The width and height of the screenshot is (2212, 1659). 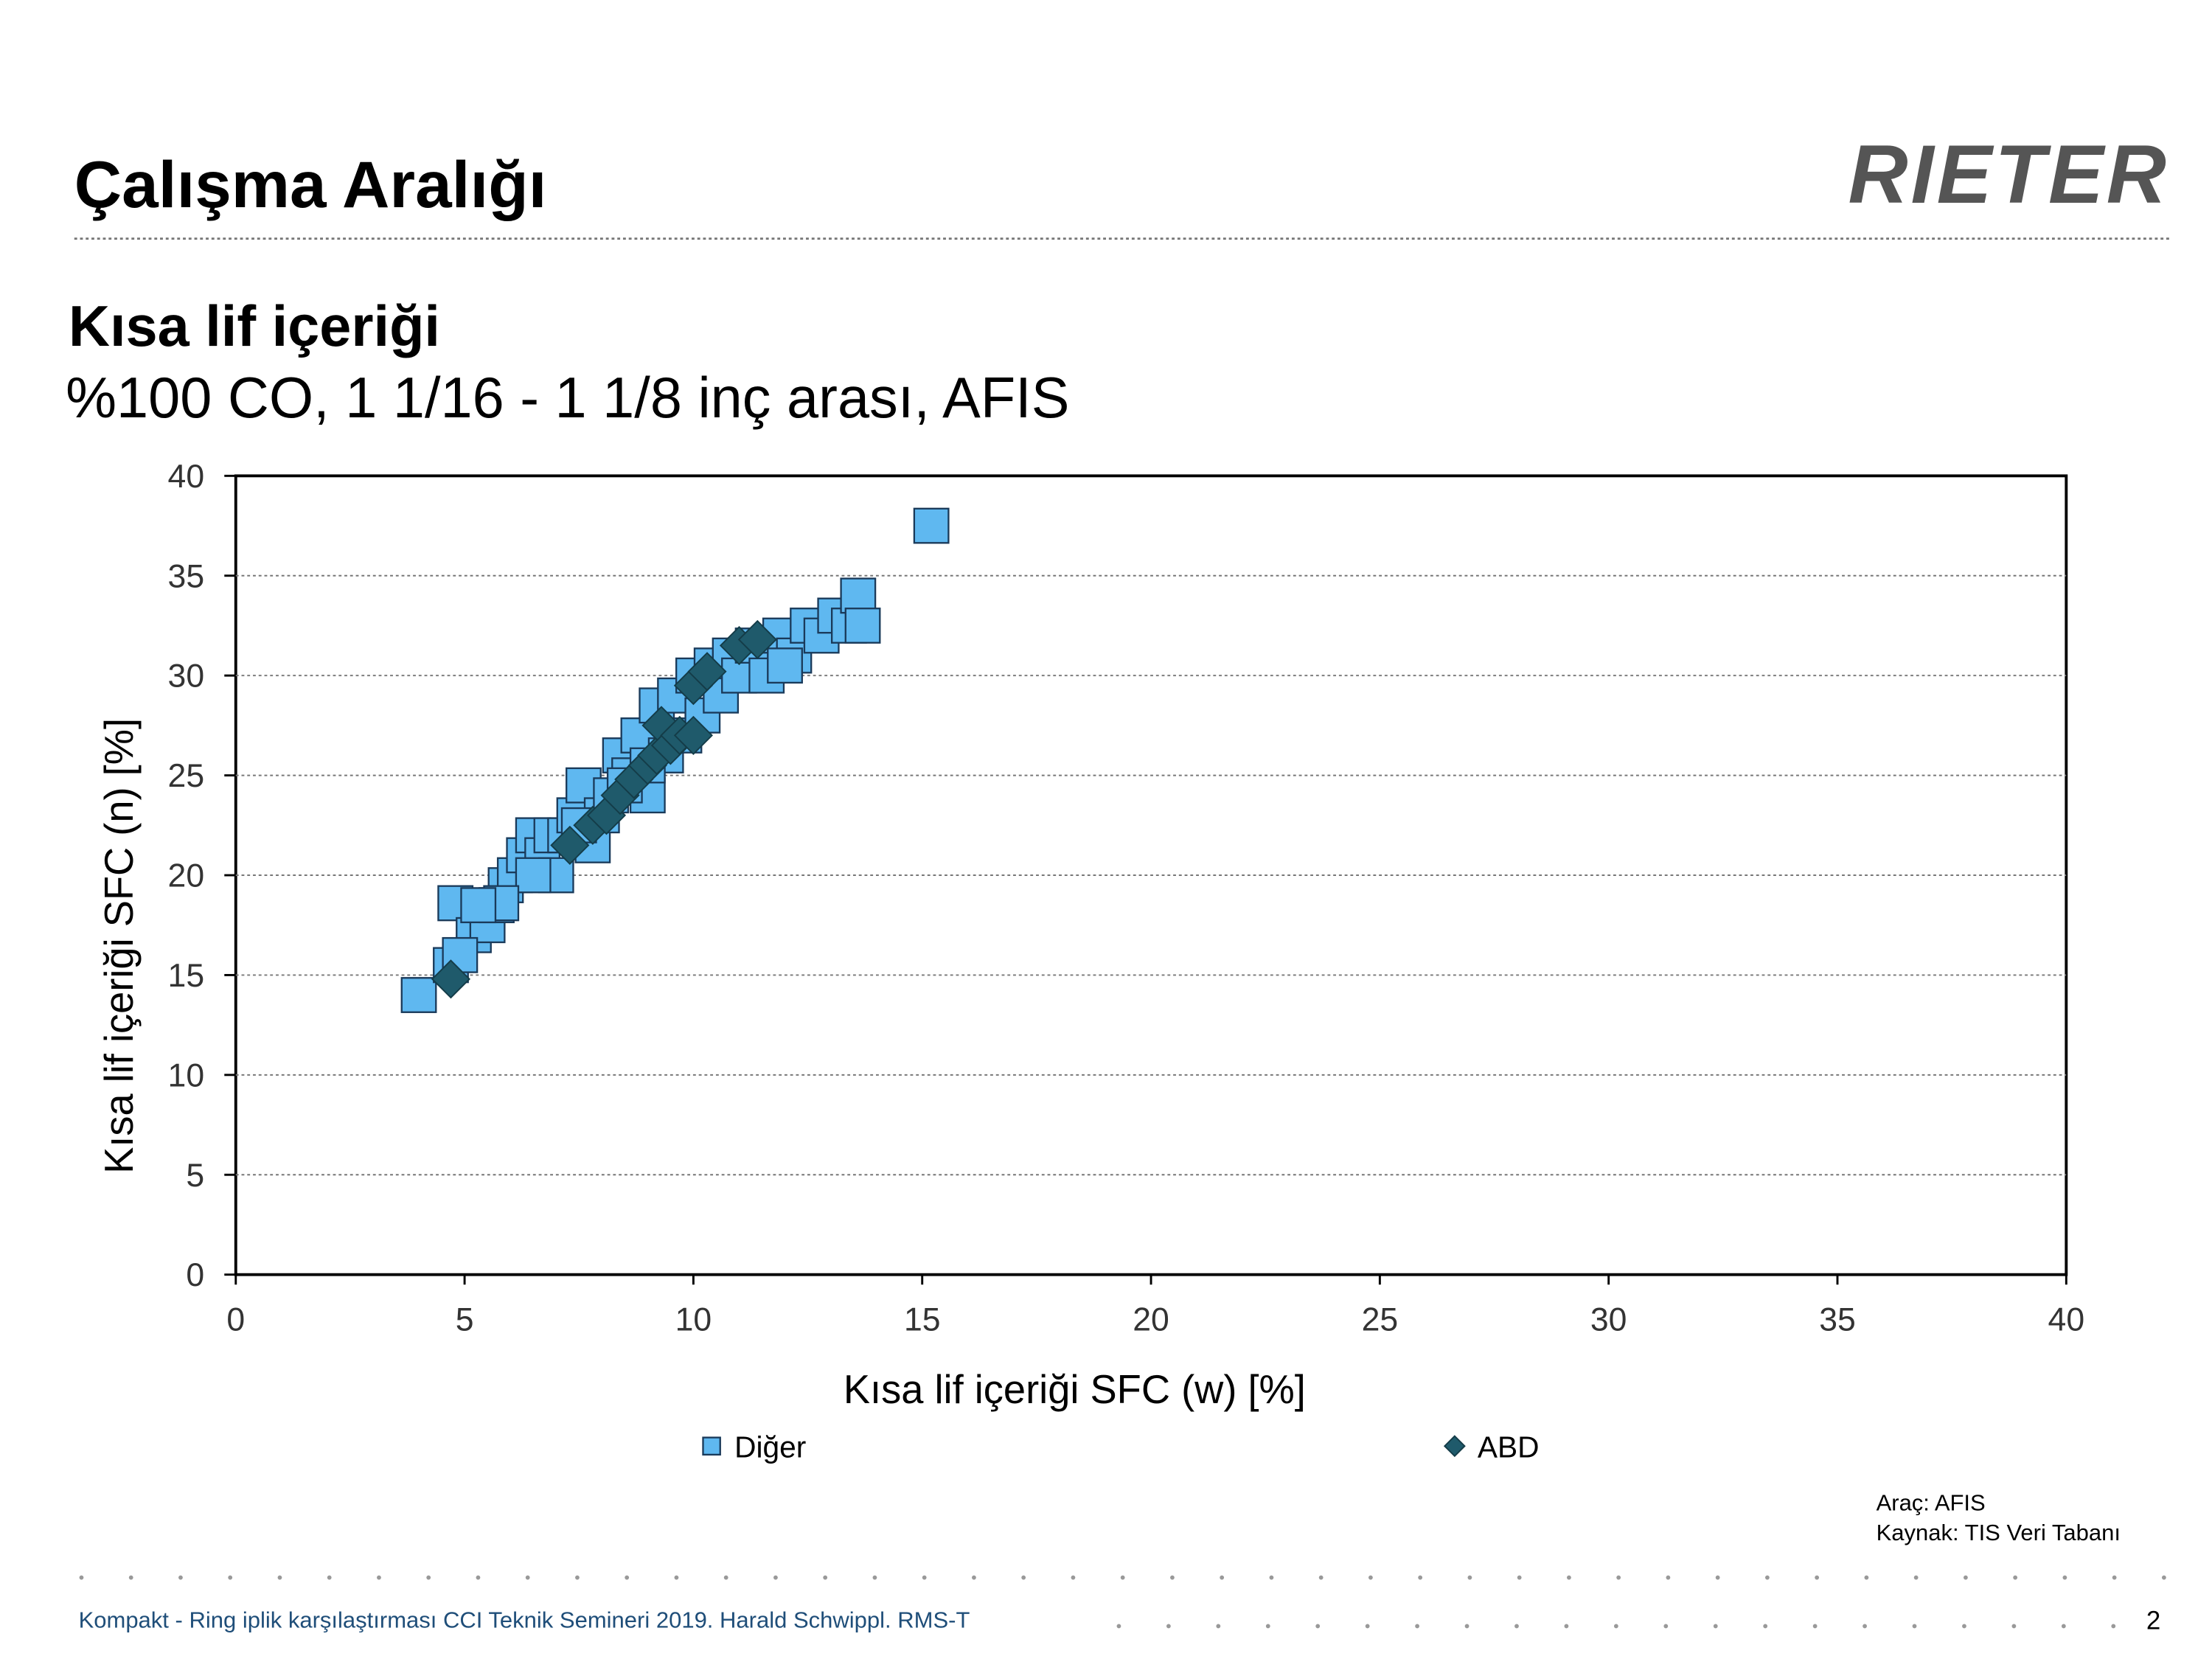 What do you see at coordinates (195, 1275) in the screenshot?
I see `y-tick-label: 0` at bounding box center [195, 1275].